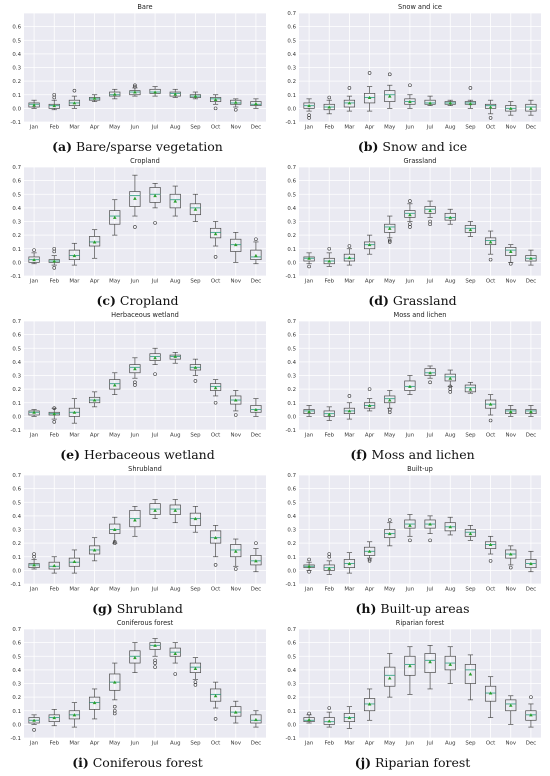 The height and width of the screenshot is (776, 550). What do you see at coordinates (115, 744) in the screenshot?
I see `x-tick-label: May` at bounding box center [115, 744].